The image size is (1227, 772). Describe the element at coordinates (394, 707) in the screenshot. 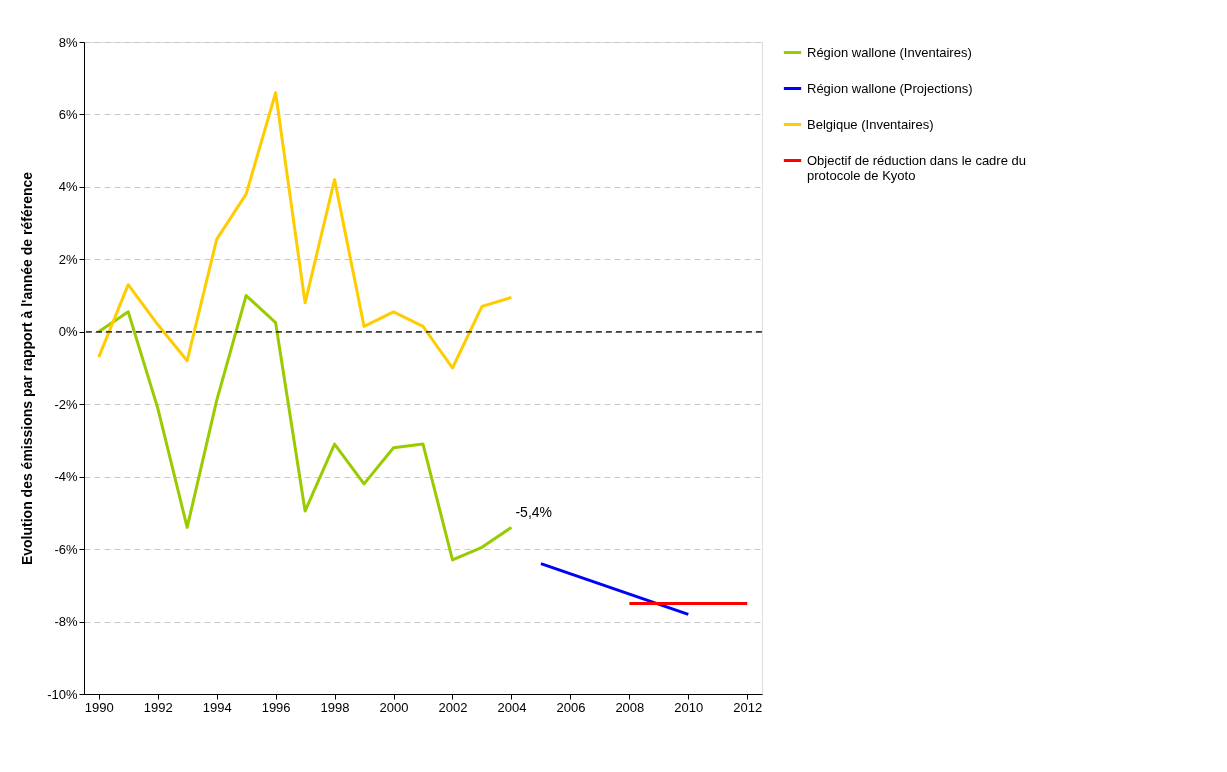

I see `x-tick-label: 2000` at that location.